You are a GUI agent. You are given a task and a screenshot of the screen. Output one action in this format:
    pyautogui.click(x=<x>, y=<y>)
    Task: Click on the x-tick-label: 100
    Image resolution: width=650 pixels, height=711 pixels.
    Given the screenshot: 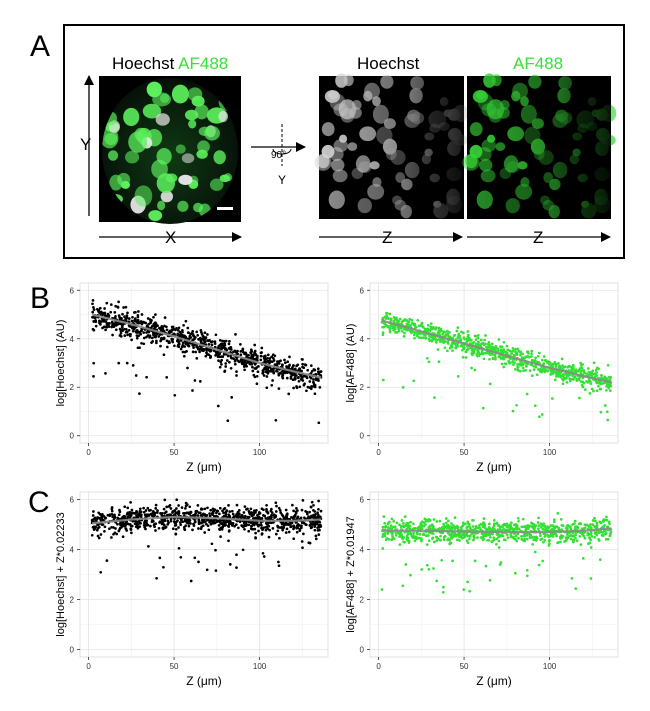 What is the action you would take?
    pyautogui.click(x=550, y=666)
    